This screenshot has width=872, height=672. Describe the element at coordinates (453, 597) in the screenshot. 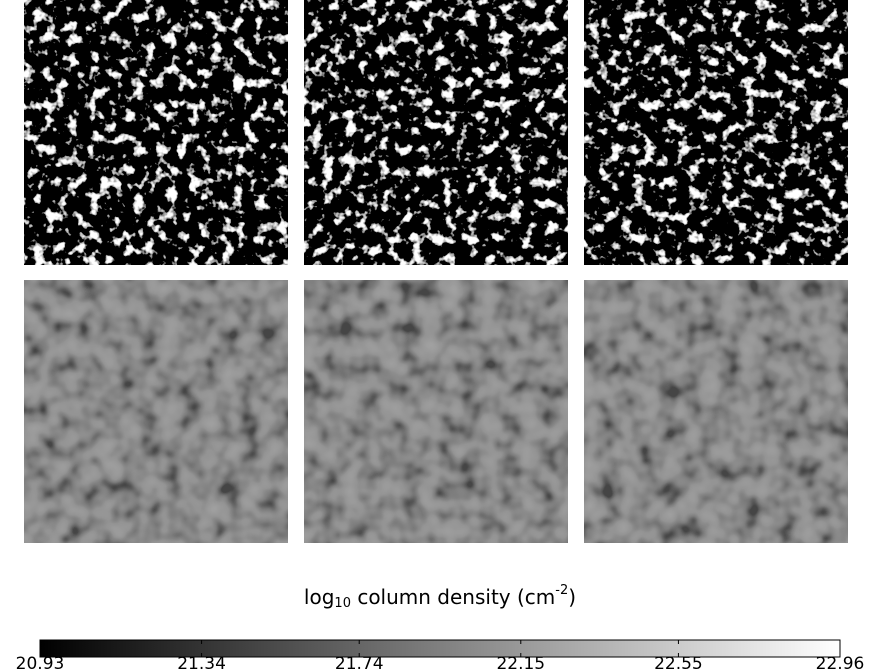

I see `label-middle: column density (cm` at that location.